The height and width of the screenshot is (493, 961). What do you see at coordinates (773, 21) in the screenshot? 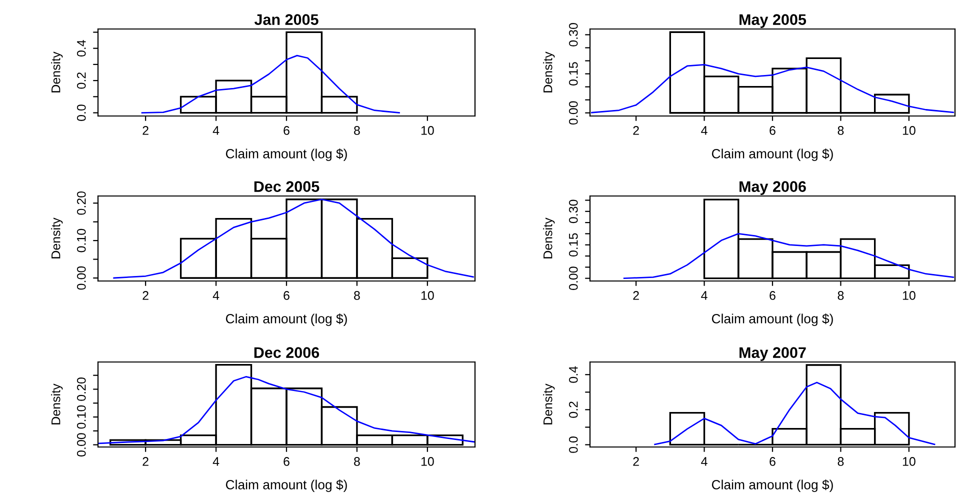
I see `chart-title: May 2005` at bounding box center [773, 21].